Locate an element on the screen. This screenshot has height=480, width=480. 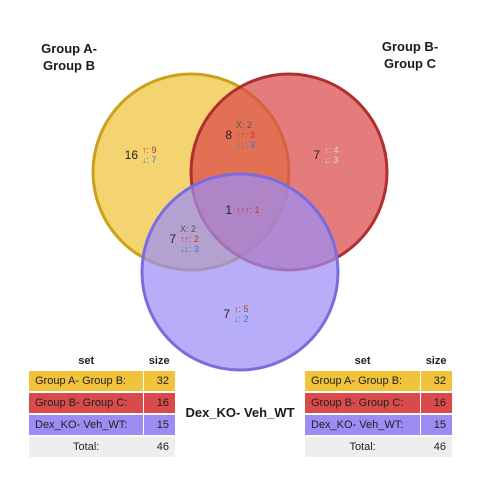
region-count: 1 is located at coordinates (228, 210).